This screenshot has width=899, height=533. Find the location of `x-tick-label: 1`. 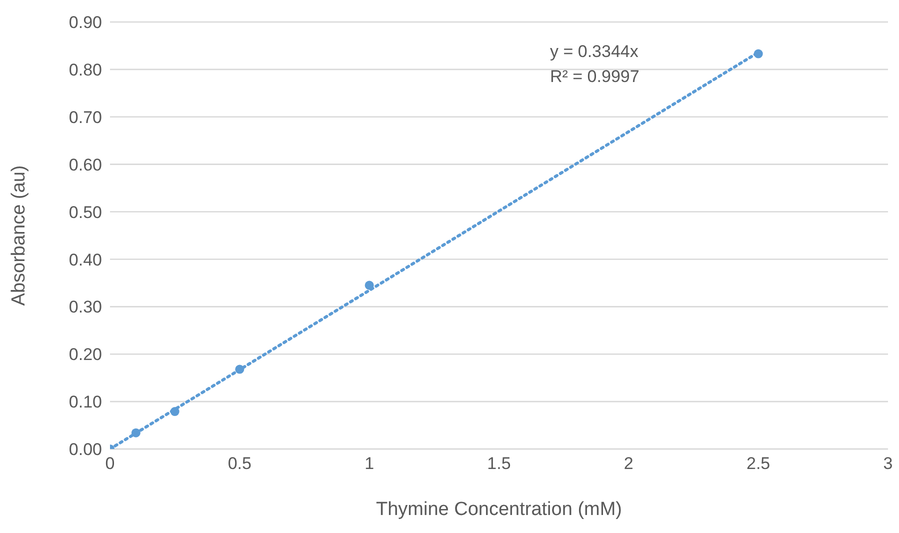

x-tick-label: 1 is located at coordinates (369, 464).